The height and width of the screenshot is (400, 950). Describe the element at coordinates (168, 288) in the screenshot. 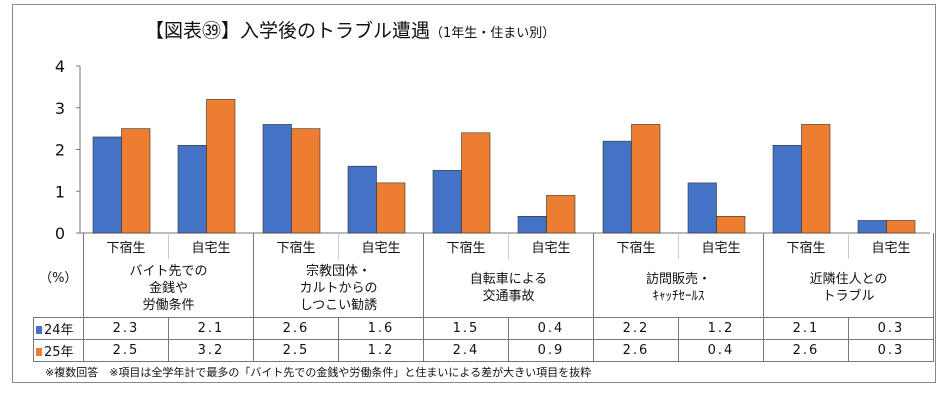

I see `group-label: バイト先での 金銭や 労働条件` at that location.